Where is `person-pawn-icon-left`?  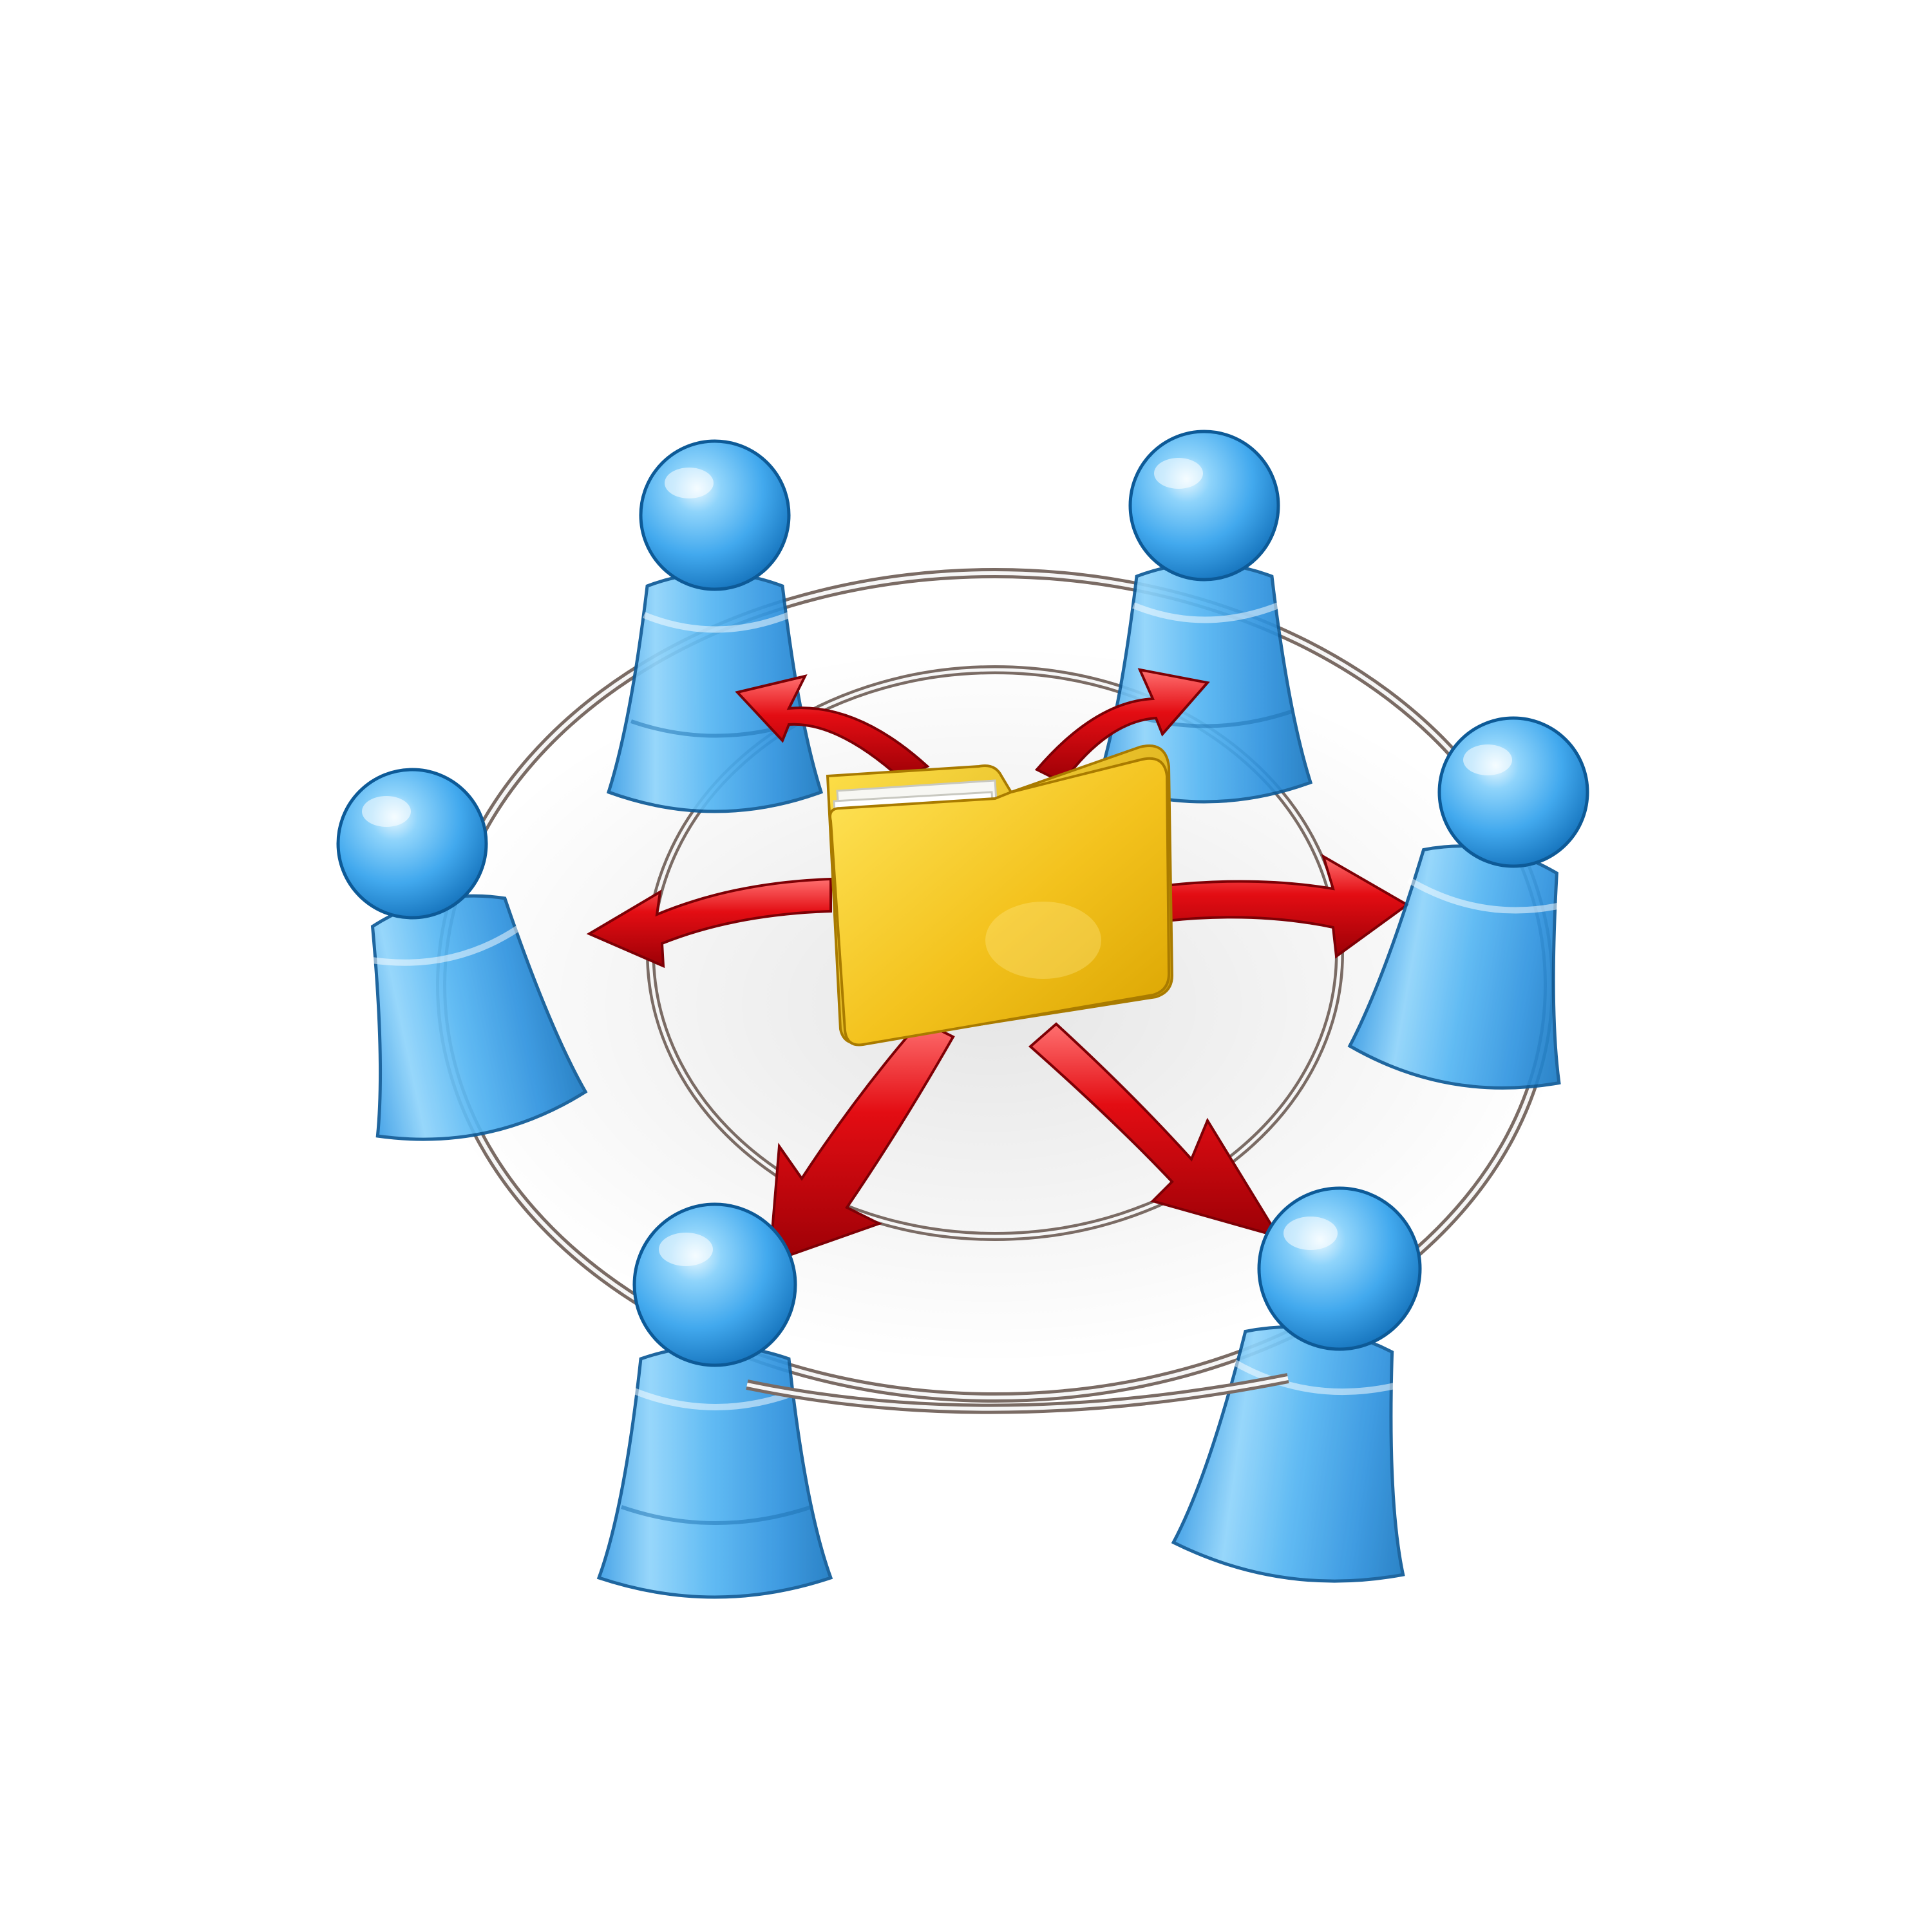
person-pawn-icon-left is located at coordinates (462, 954).